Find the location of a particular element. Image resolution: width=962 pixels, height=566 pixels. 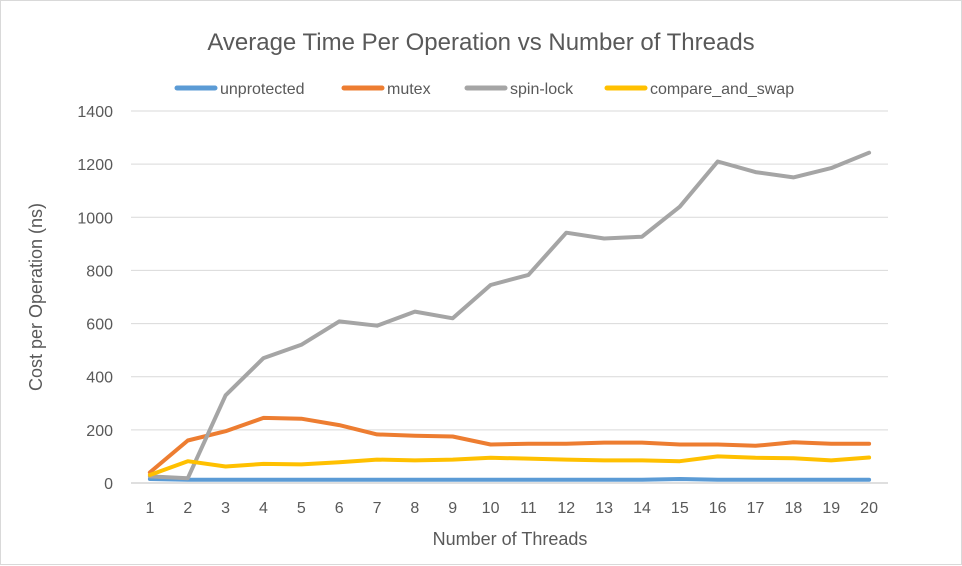

x-tick-label: 5 is located at coordinates (301, 508).